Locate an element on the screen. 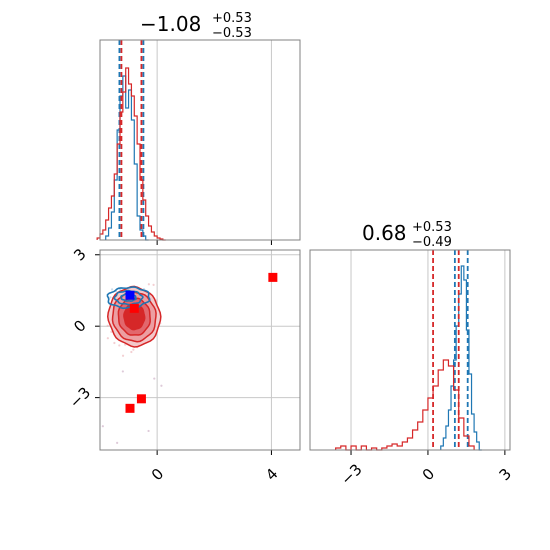  title-main-3: 0.68 is located at coordinates (384, 233).